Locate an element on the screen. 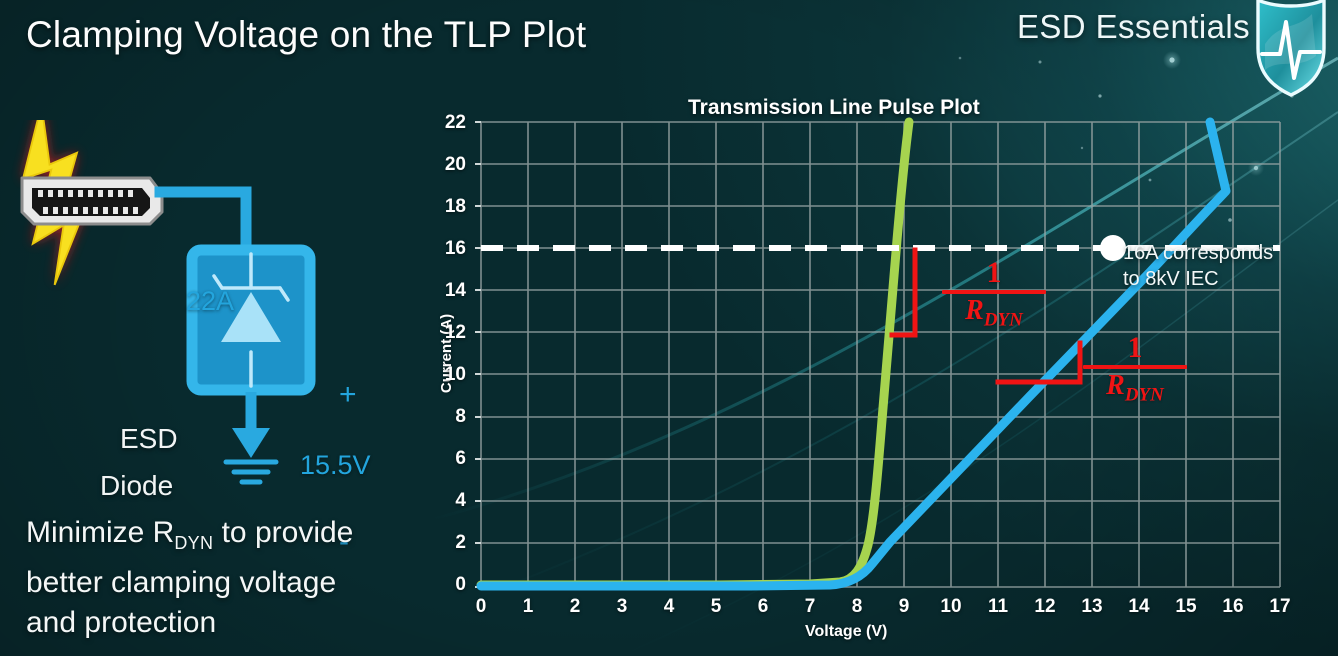  x-tick-15: 15 is located at coordinates (1186, 606).